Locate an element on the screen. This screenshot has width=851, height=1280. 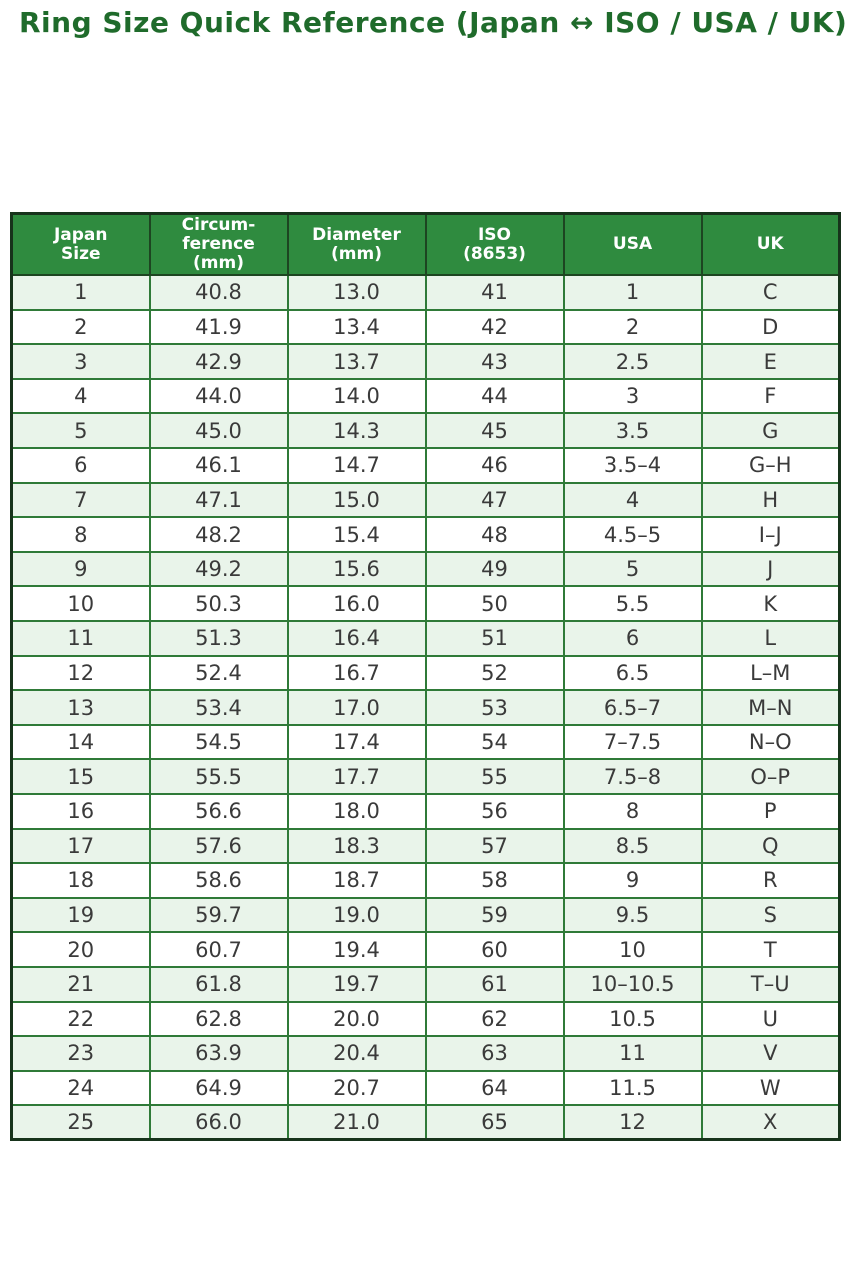
table-cell: L–M is located at coordinates (770, 673).